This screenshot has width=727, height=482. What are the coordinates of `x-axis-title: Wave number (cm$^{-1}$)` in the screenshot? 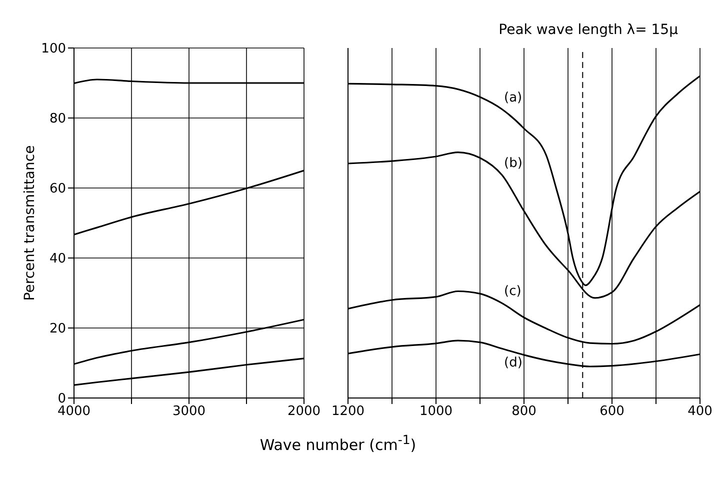 It's located at (338, 443).